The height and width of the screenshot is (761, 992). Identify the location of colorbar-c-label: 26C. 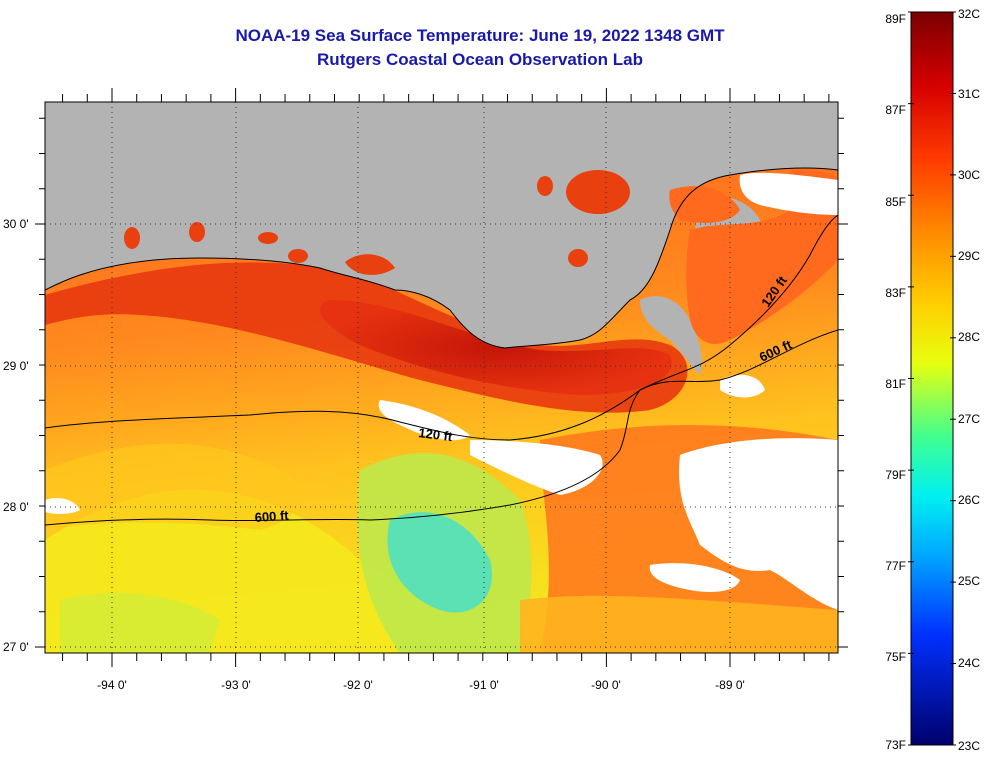
(969, 500).